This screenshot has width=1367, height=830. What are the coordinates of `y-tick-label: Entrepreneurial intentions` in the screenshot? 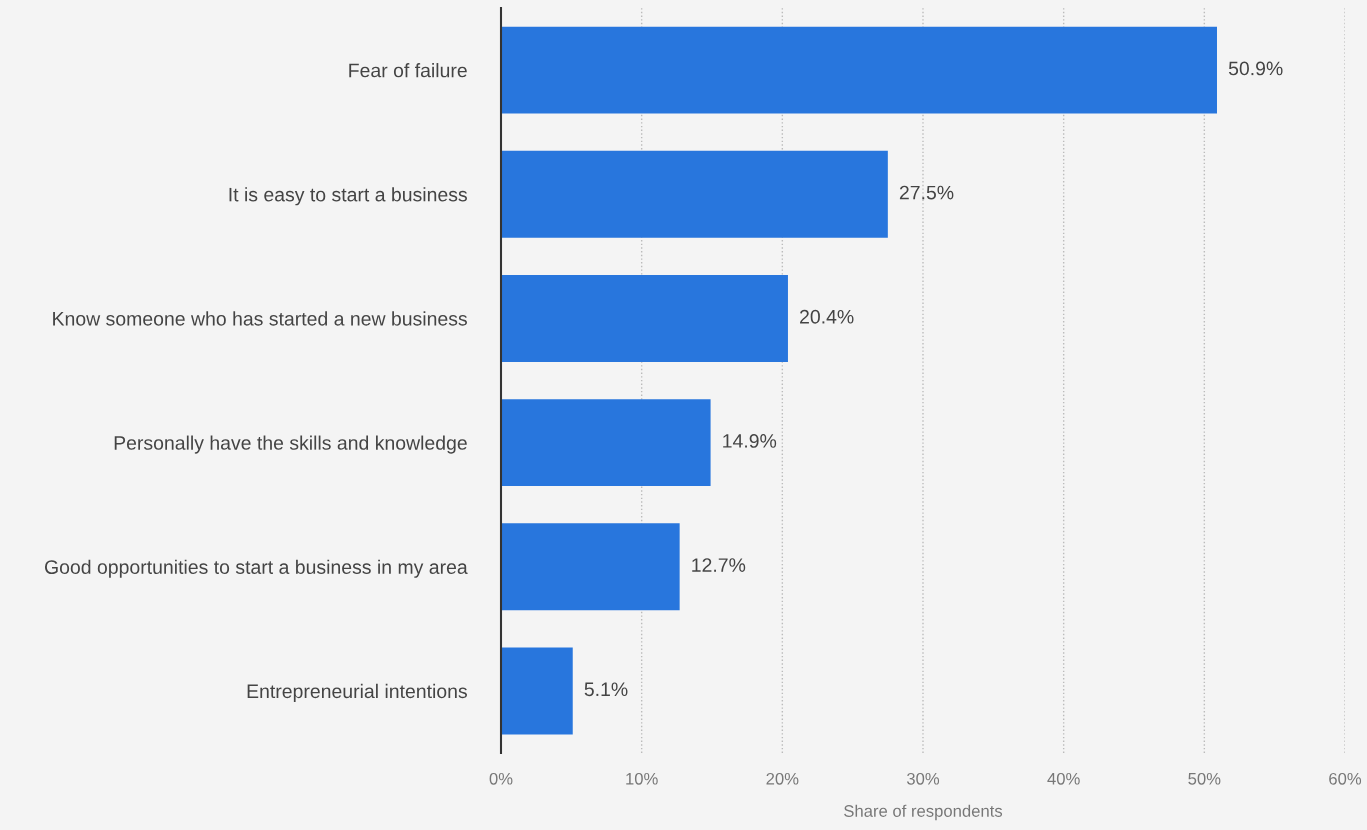 It's located at (357, 692).